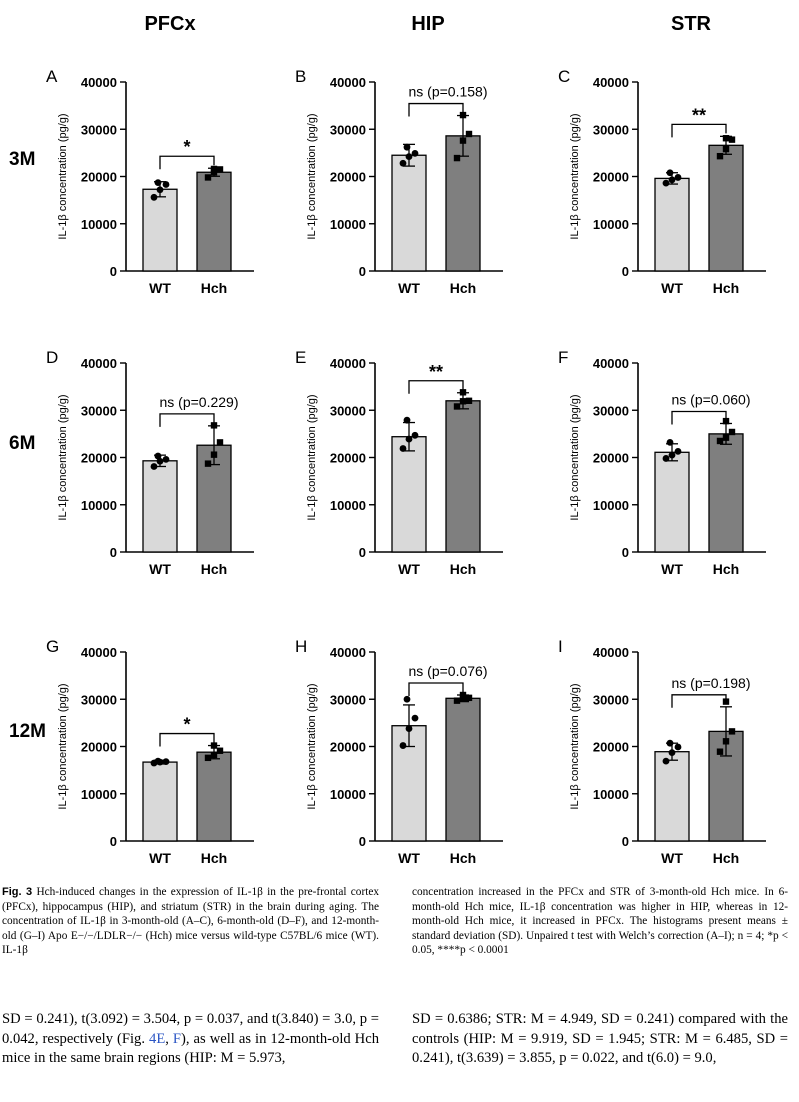 The width and height of the screenshot is (799, 1102). Describe the element at coordinates (691, 24) in the screenshot. I see `column-title-str: STR` at that location.